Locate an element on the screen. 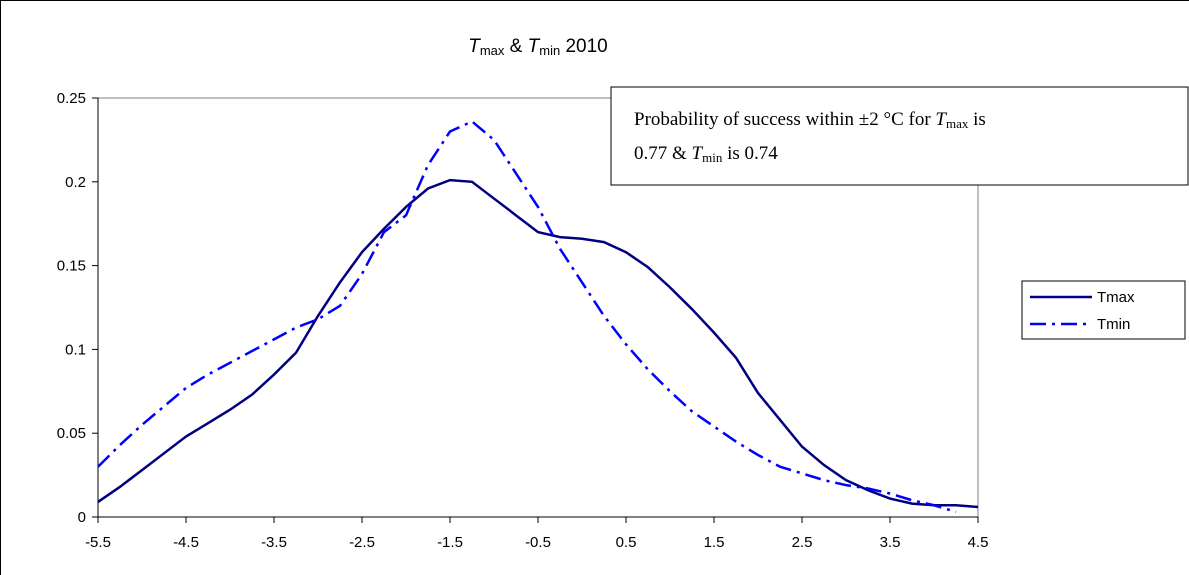 The image size is (1189, 575). y-tick-label: 0.2 is located at coordinates (75, 182).